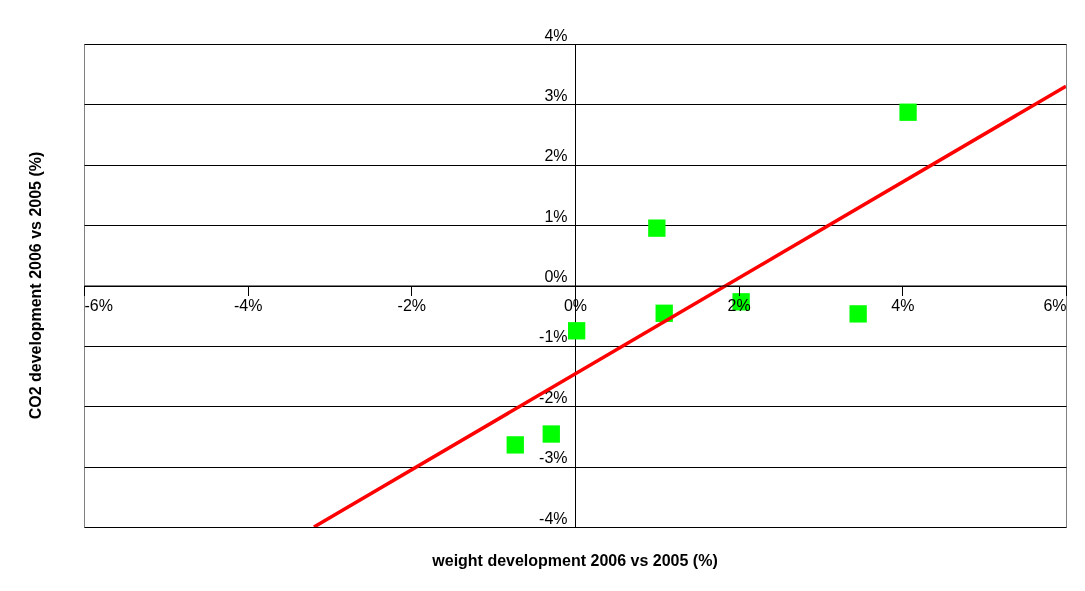 Image resolution: width=1085 pixels, height=591 pixels. Describe the element at coordinates (1055, 305) in the screenshot. I see `x-tick-label: 6%` at that location.